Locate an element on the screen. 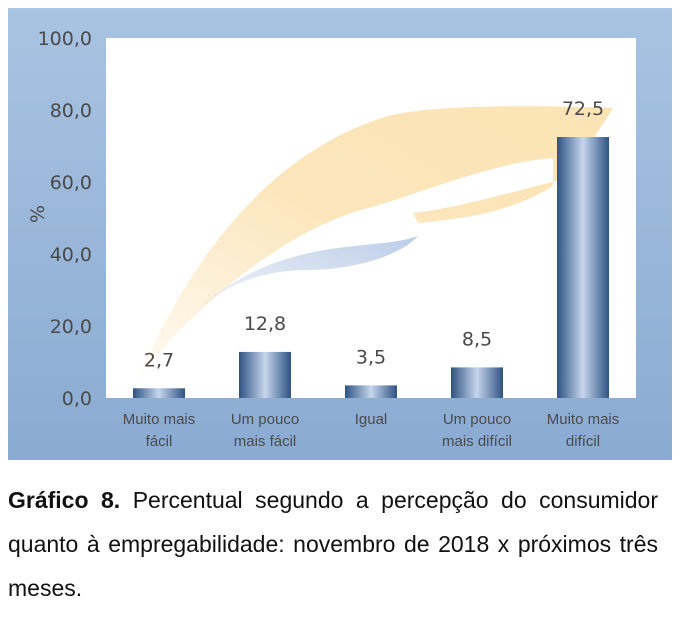 This screenshot has width=680, height=625. caption-label: Gráfico 8. is located at coordinates (64, 500).